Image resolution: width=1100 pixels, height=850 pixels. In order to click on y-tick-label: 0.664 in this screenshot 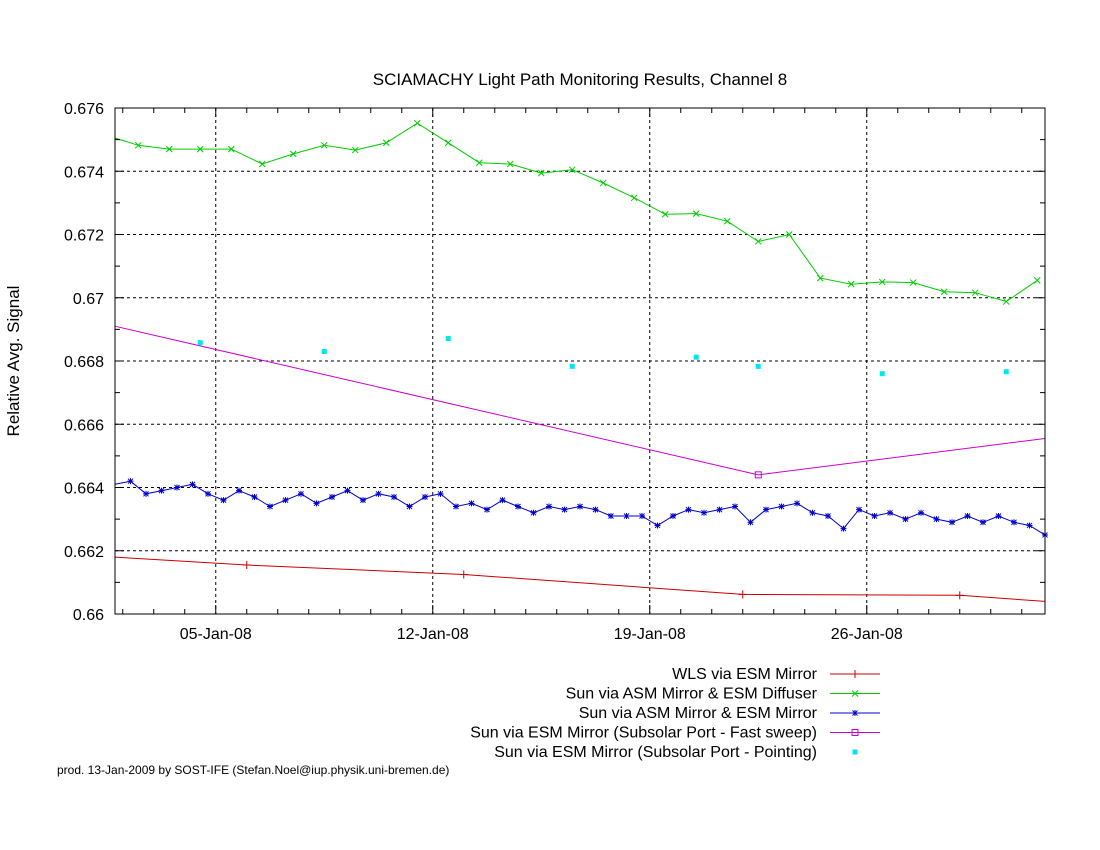, I will do `click(84, 489)`.